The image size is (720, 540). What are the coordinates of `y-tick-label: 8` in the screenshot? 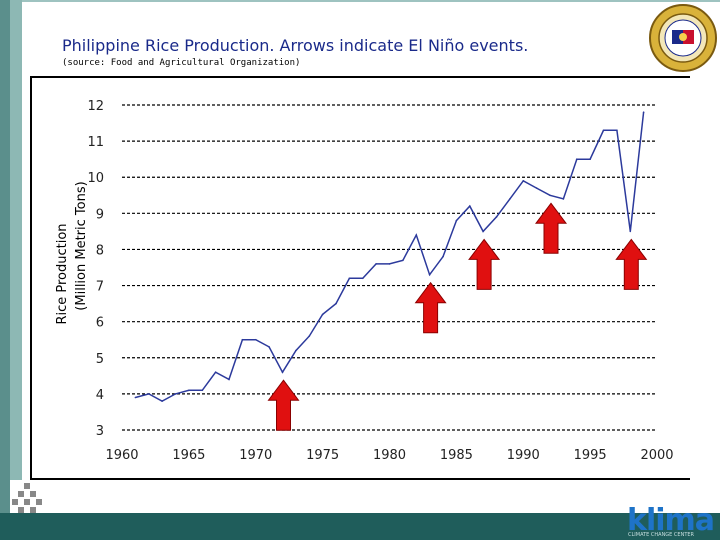 It's located at (100, 250).